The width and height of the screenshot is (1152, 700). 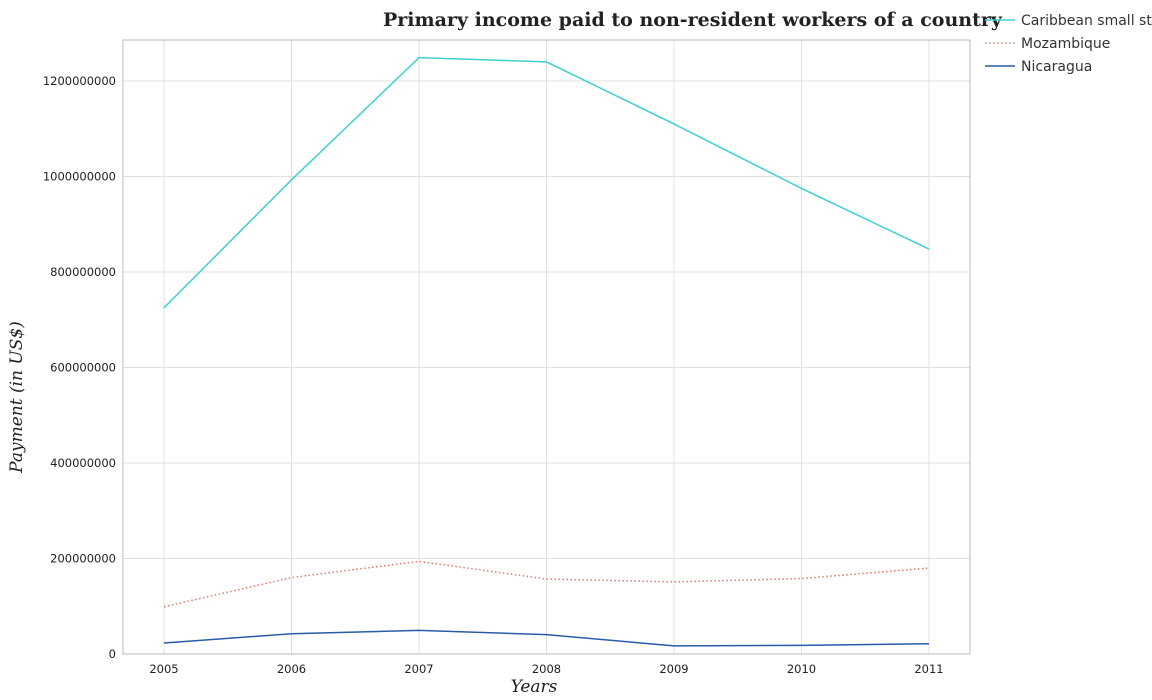 I want to click on x-tick-label: 2005, so click(x=163, y=669).